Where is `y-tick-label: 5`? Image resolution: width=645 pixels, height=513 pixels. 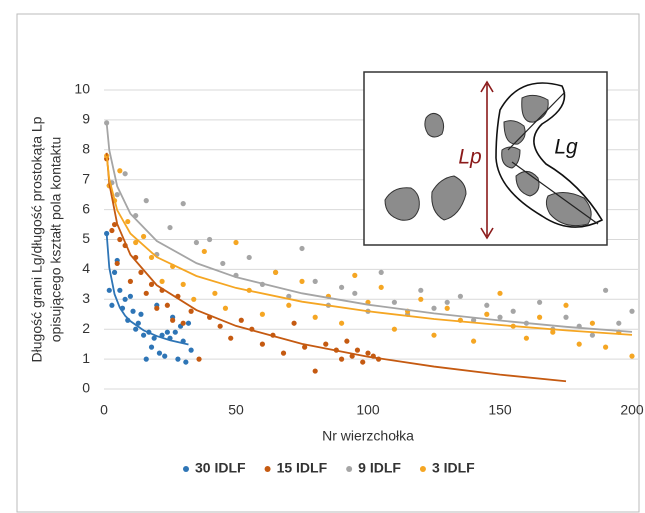 y-tick-label: 5 is located at coordinates (86, 238).